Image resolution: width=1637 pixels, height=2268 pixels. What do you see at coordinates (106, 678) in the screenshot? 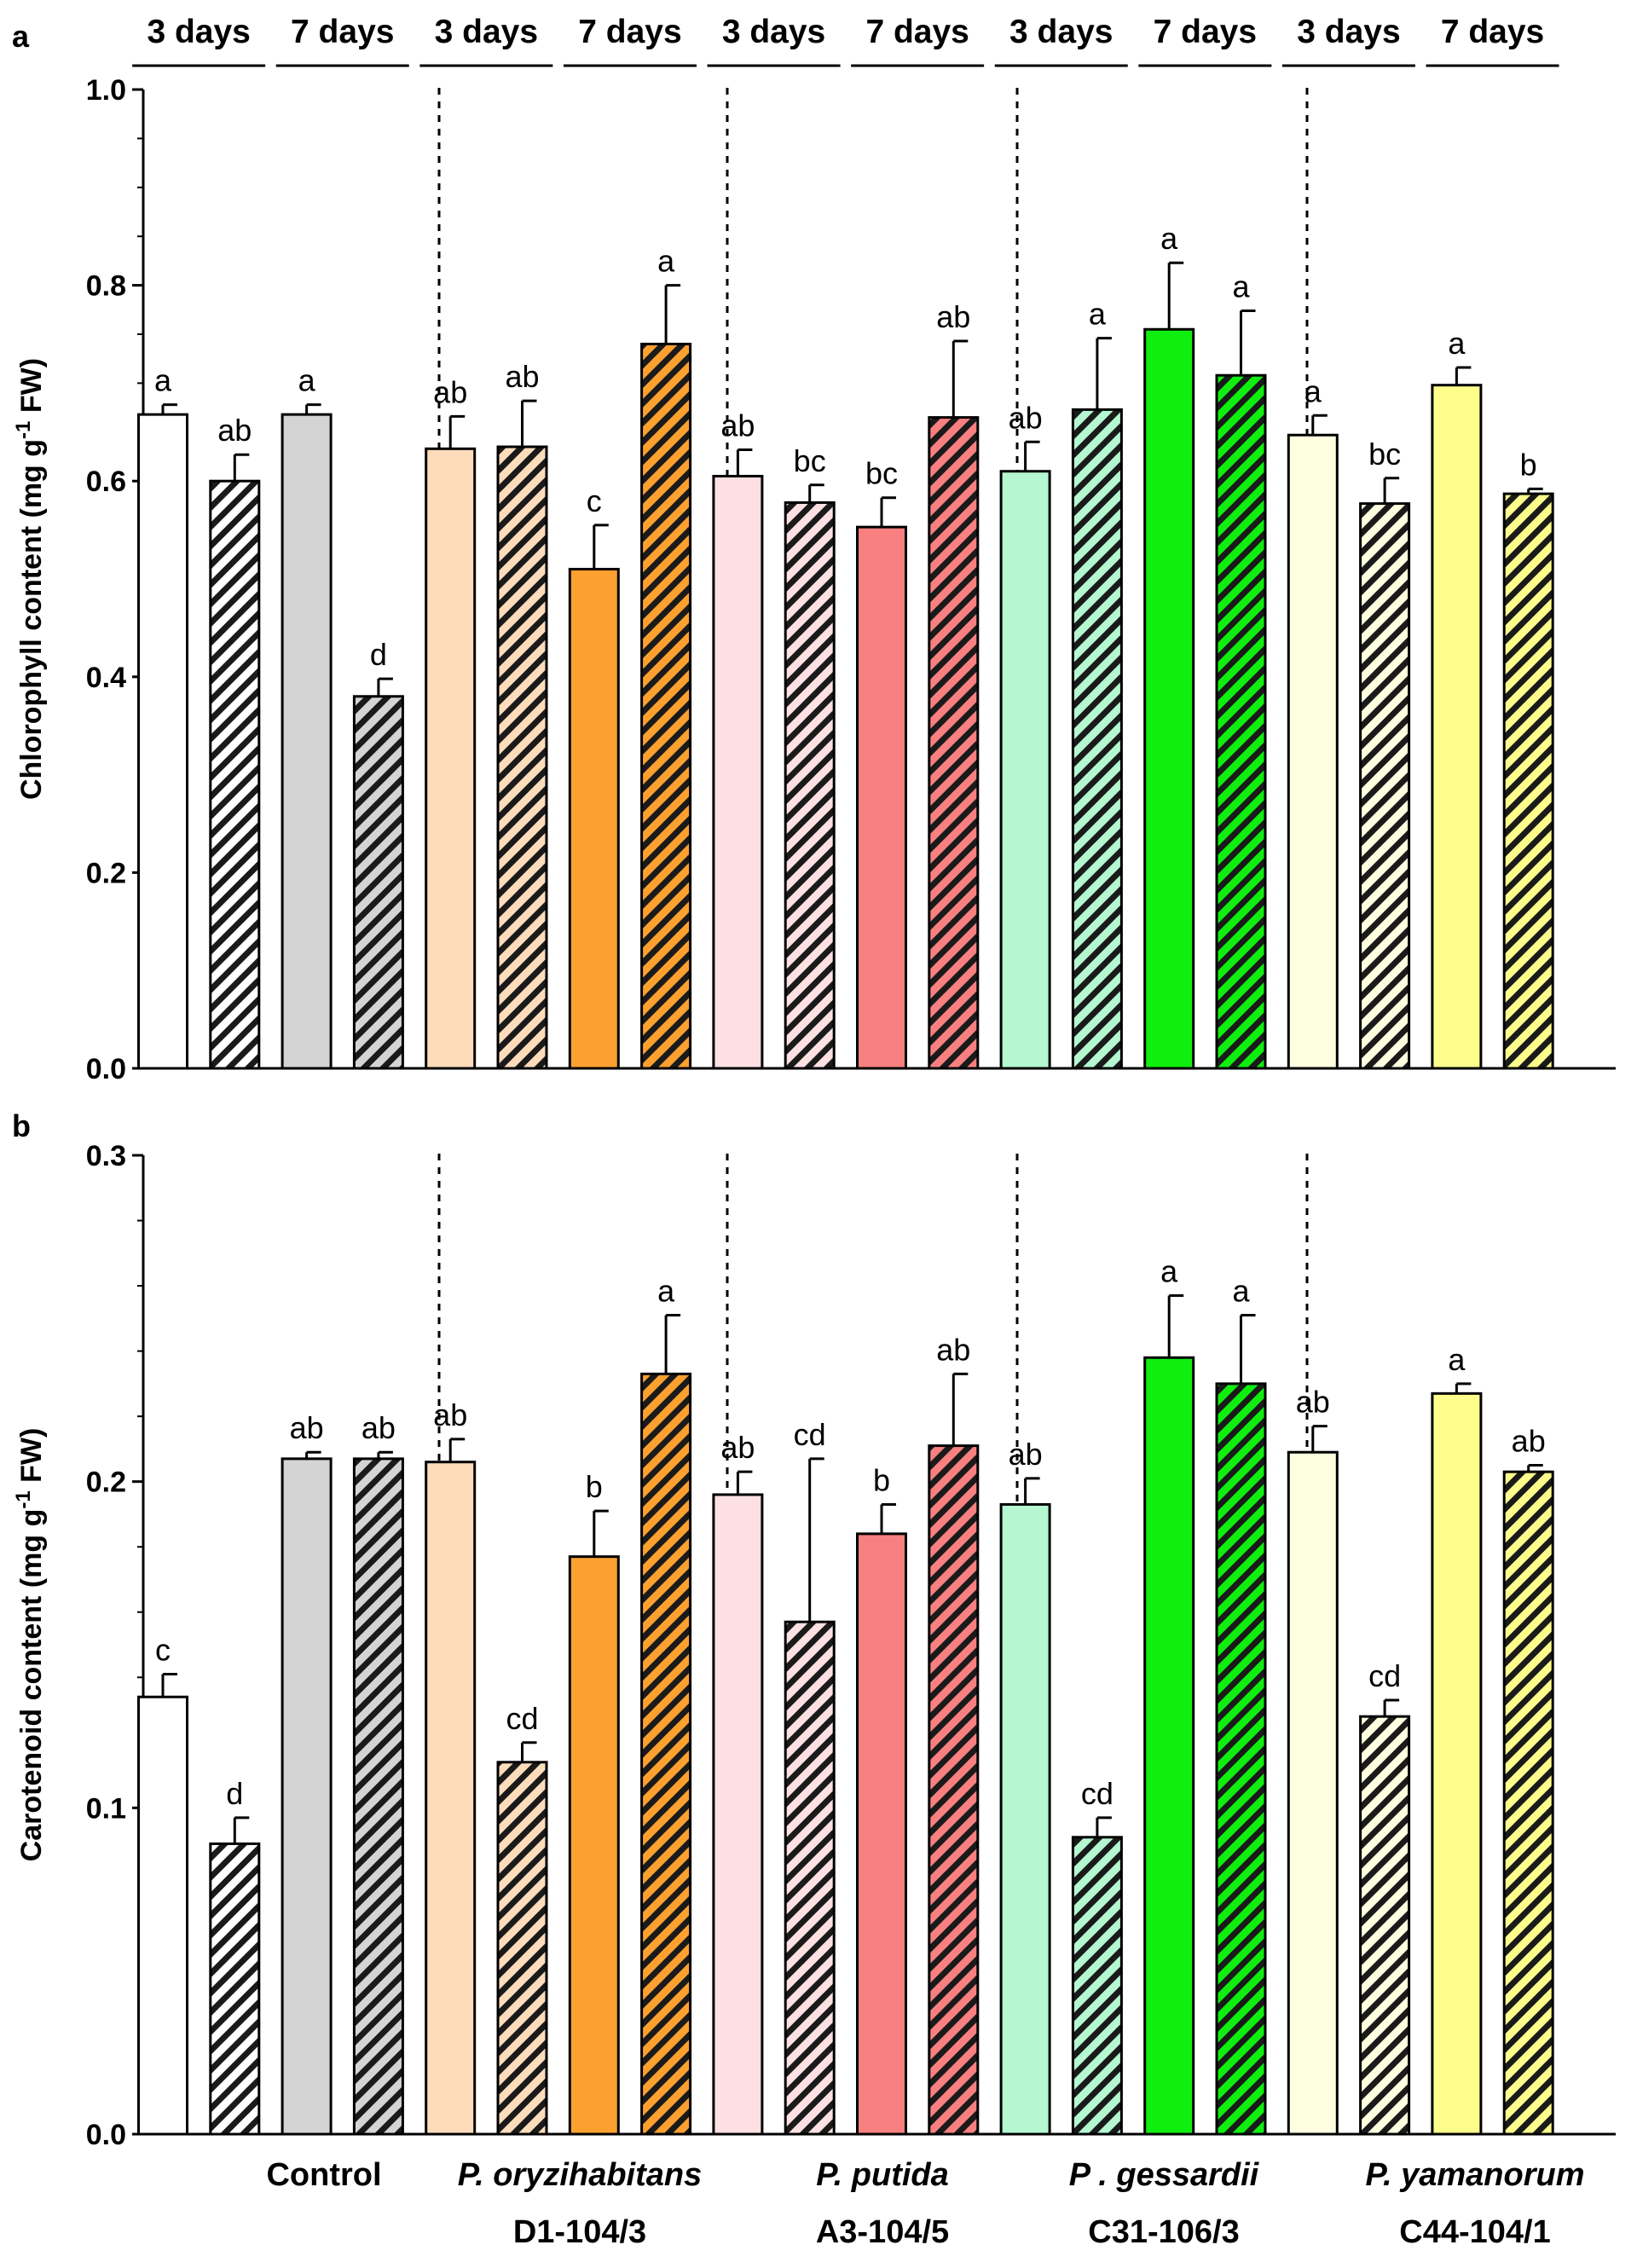
I see `y-tick-label: 0.4` at bounding box center [106, 678].